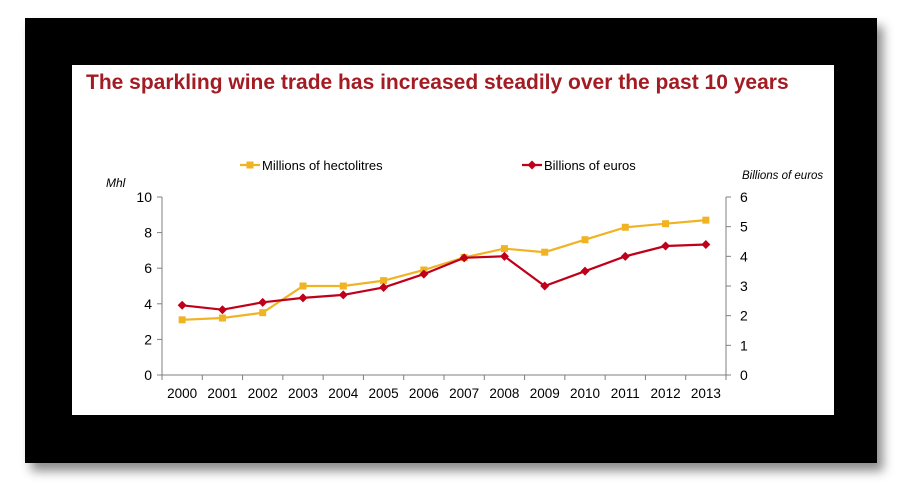 This screenshot has height=486, width=909. Describe the element at coordinates (148, 339) in the screenshot. I see `left-axis-tick-label: 2` at that location.